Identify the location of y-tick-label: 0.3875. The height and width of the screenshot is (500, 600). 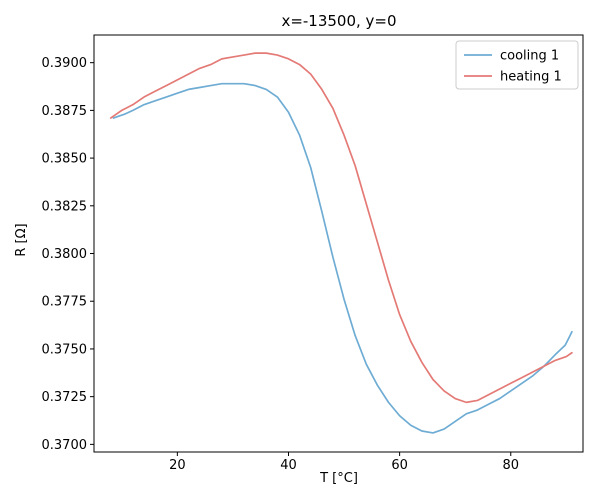
(65, 111).